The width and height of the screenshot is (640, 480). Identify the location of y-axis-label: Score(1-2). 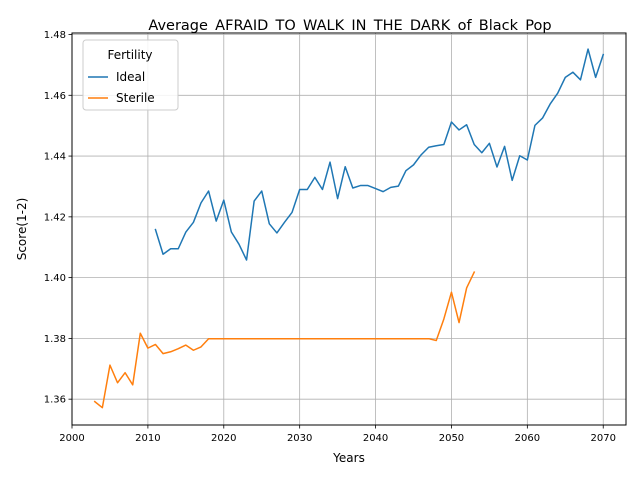
(22, 229).